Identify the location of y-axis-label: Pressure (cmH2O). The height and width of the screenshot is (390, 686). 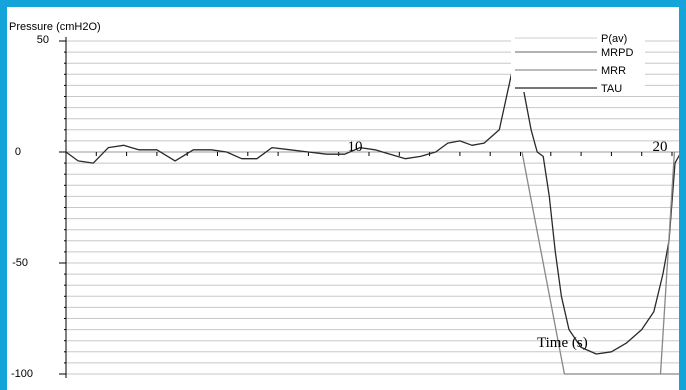
(55, 27).